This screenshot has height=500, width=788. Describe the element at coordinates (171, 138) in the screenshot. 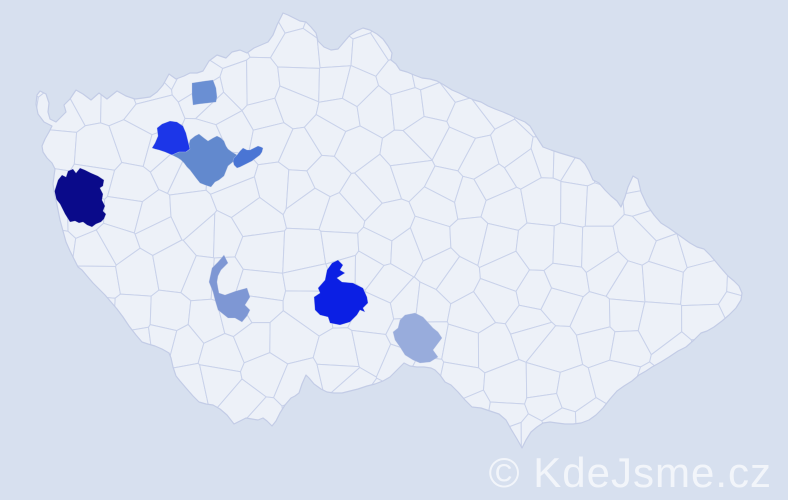

I see `district-highlight-northwest-brightblue` at that location.